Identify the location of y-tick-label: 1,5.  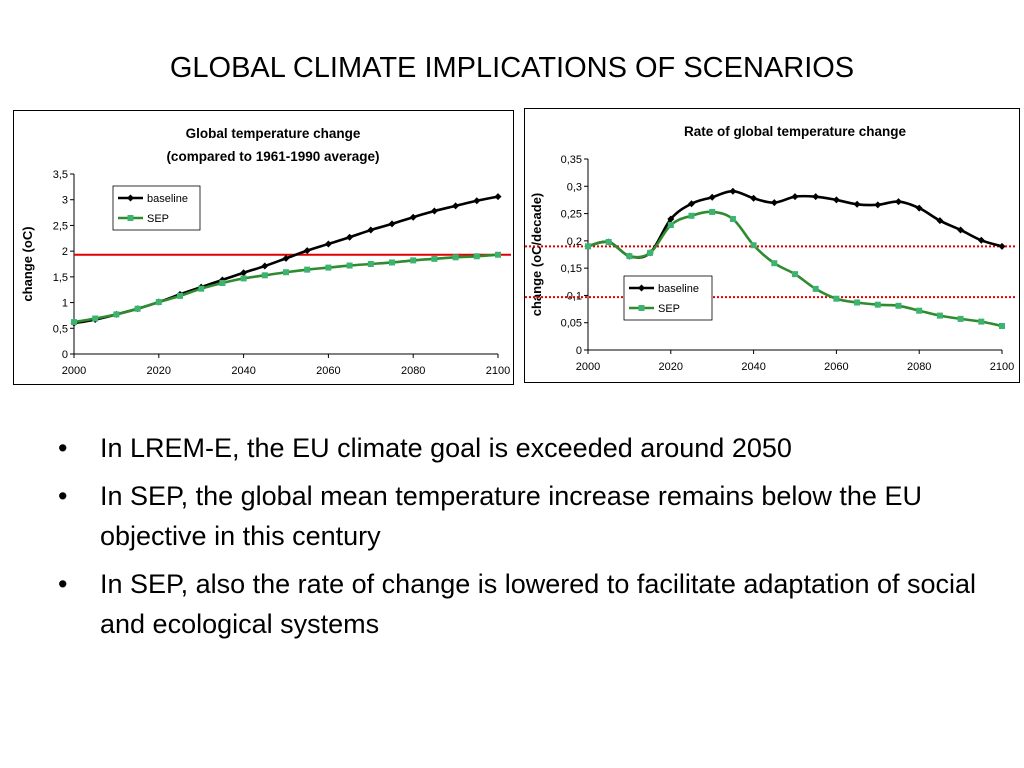
(60, 278).